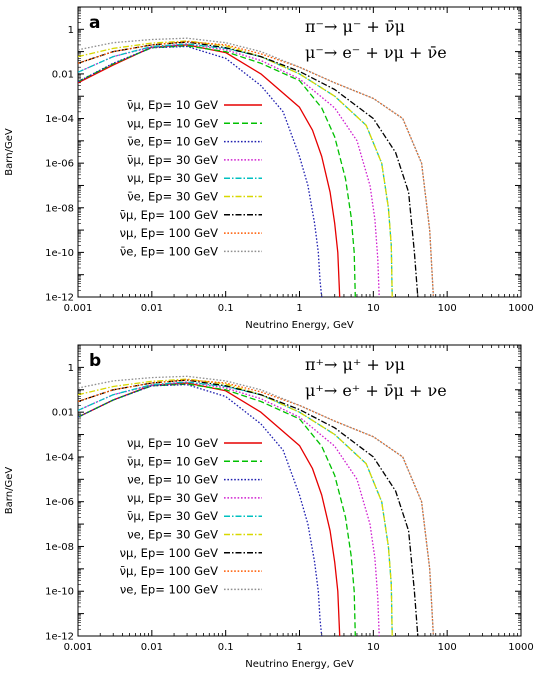  What do you see at coordinates (172, 197) in the screenshot?
I see `legend-entry-label: ν̄e, Ep= 30 GeV` at bounding box center [172, 197].